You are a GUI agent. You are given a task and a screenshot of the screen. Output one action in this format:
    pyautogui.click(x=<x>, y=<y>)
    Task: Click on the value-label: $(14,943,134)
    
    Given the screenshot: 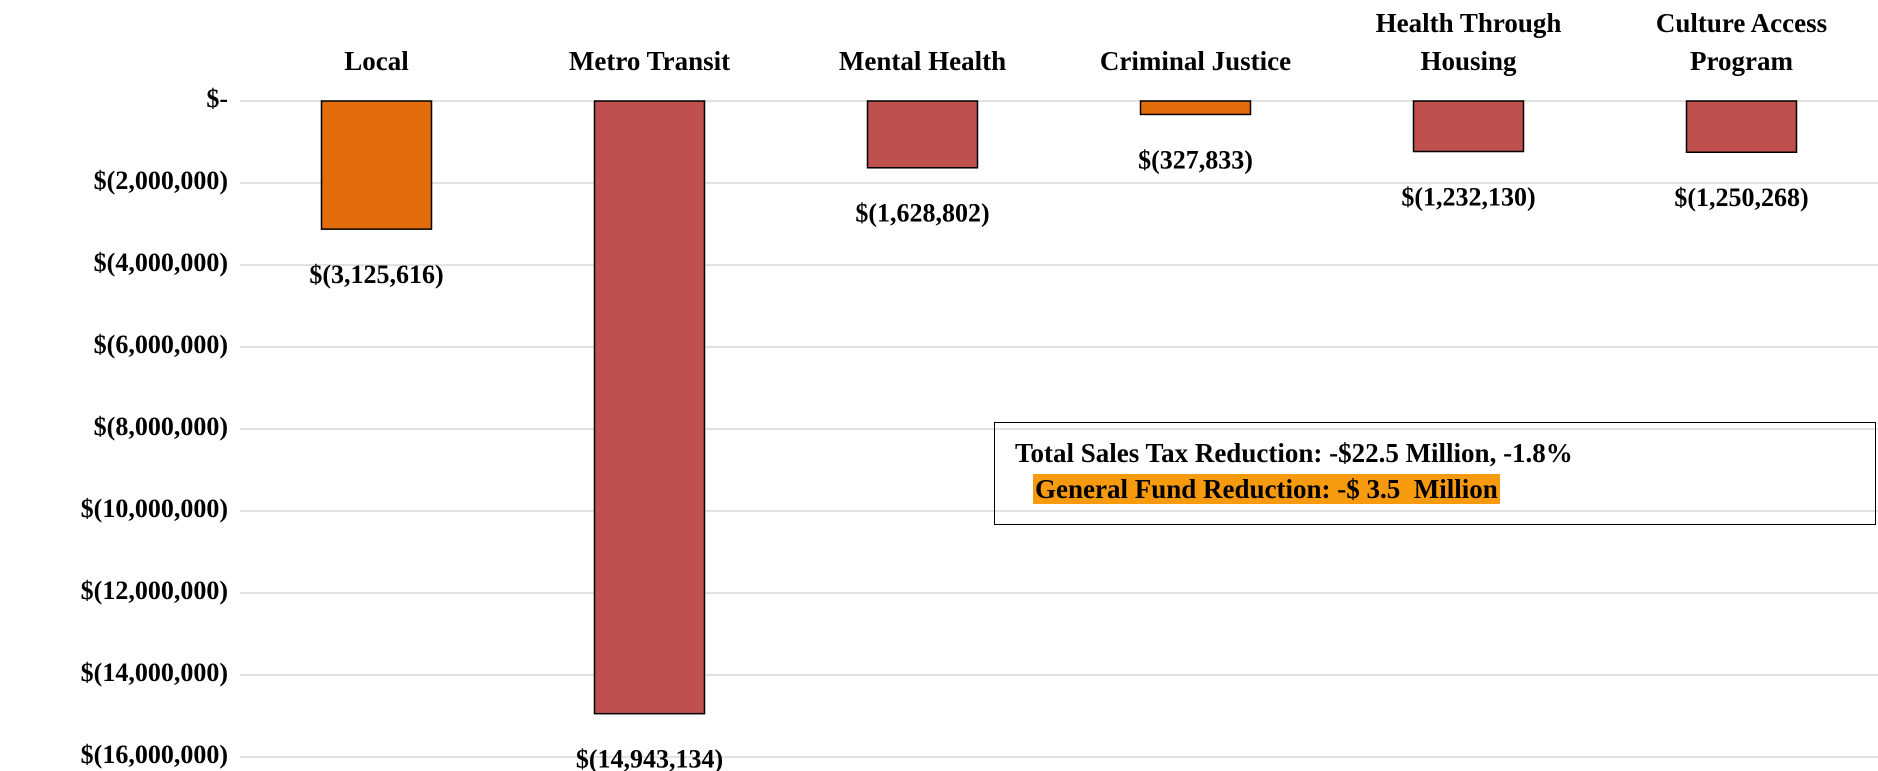 What is the action you would take?
    pyautogui.click(x=649, y=758)
    